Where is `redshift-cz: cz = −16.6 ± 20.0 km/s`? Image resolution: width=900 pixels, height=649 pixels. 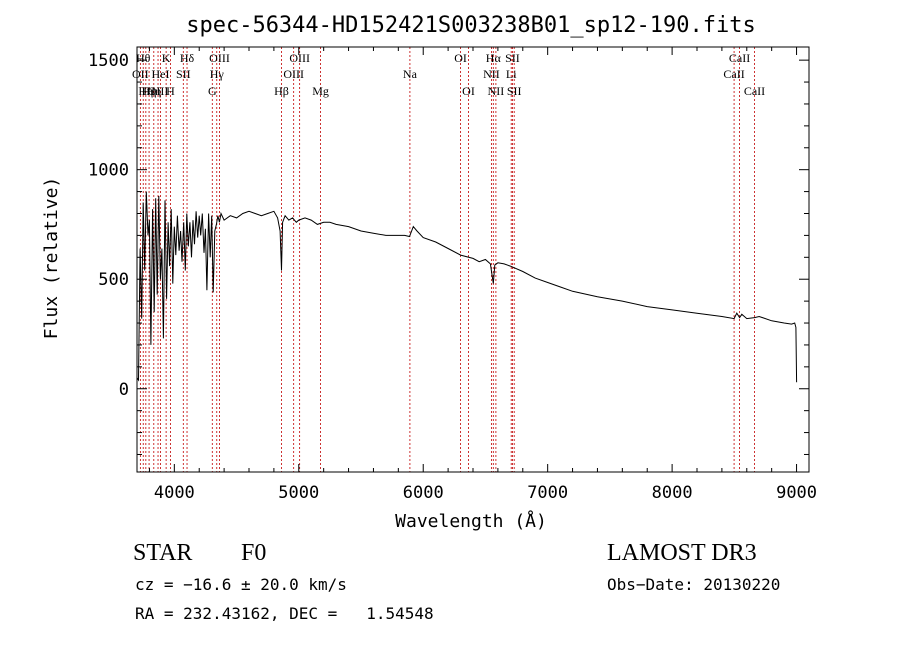
redshift-cz: cz = −16.6 ± 20.0 km/s is located at coordinates (241, 584).